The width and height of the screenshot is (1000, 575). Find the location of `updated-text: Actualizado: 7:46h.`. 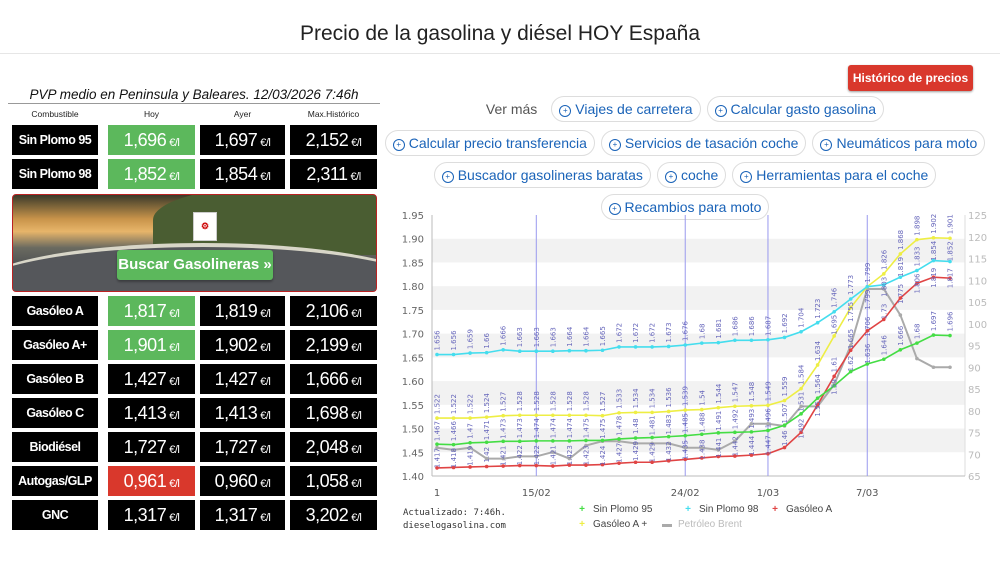

updated-text: Actualizado: 7:46h. is located at coordinates (454, 513).